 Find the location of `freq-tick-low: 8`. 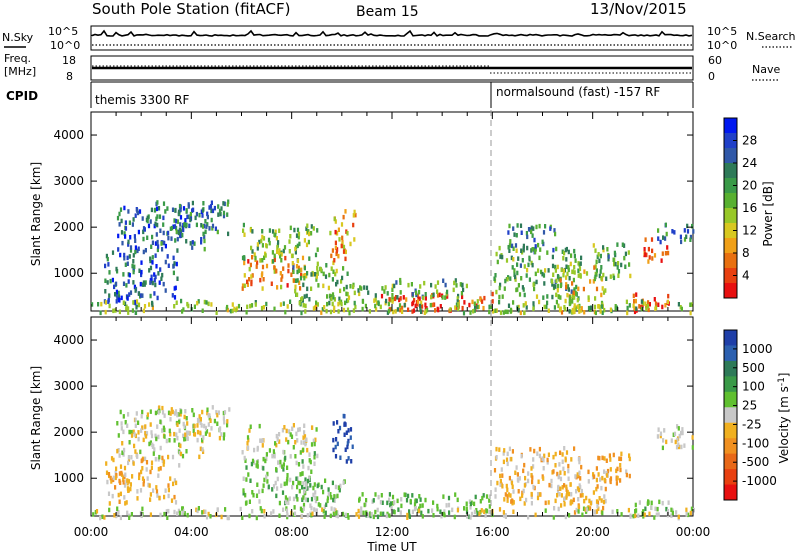

freq-tick-low: 8 is located at coordinates (69, 76).